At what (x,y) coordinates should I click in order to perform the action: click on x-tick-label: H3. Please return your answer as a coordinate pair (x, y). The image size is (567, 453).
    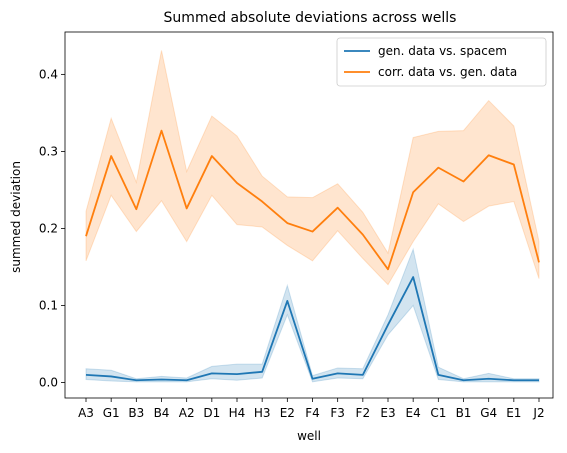
    Looking at the image, I should click on (262, 413).